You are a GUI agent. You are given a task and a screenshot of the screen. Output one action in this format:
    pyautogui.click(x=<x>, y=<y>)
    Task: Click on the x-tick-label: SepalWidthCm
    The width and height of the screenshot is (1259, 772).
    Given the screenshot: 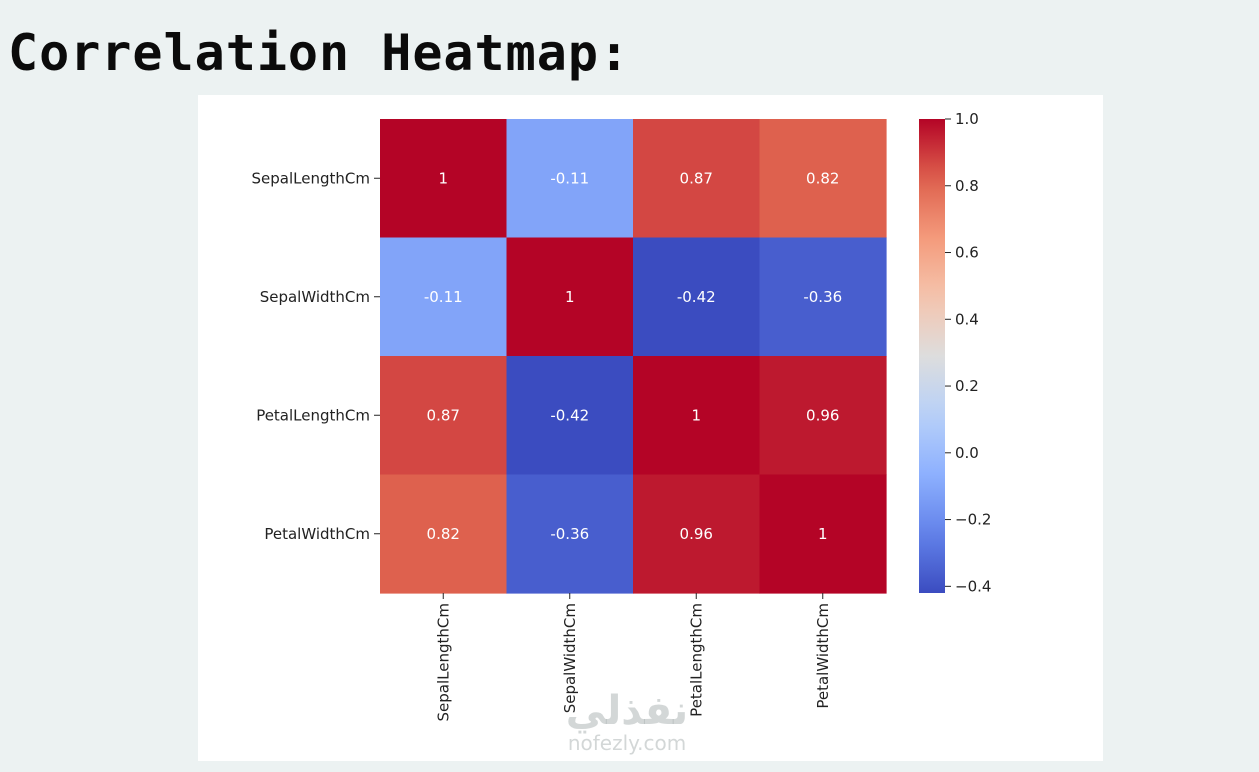 What is the action you would take?
    pyautogui.click(x=570, y=658)
    